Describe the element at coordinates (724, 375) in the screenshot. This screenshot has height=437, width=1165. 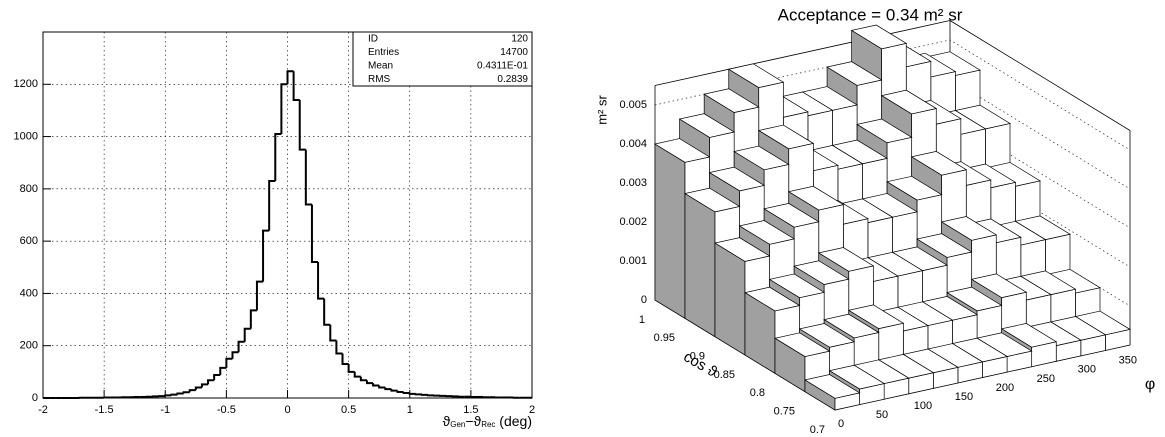
I see `y-tick-label: 0.85` at that location.